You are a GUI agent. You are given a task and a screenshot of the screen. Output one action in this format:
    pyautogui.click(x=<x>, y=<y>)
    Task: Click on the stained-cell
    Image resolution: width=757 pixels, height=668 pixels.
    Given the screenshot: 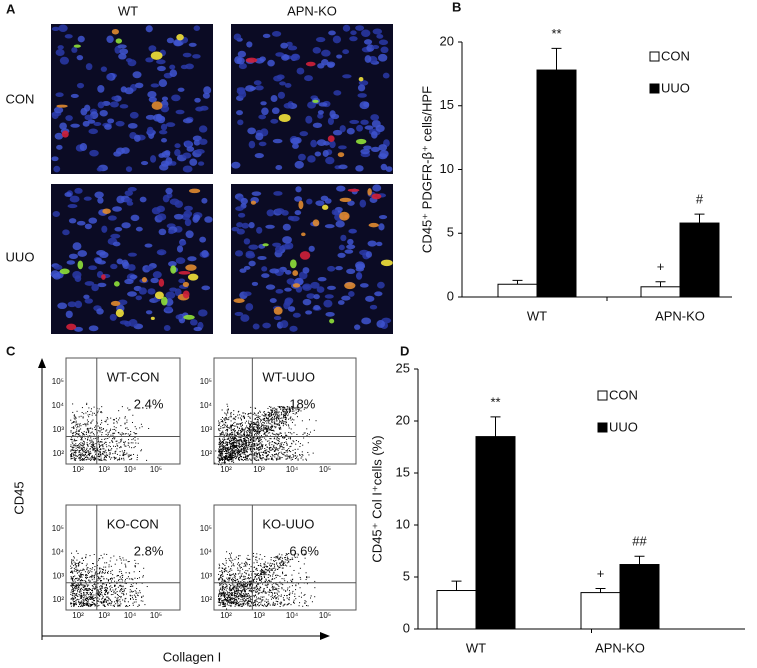 What is the action you would take?
    pyautogui.click(x=103, y=277)
    